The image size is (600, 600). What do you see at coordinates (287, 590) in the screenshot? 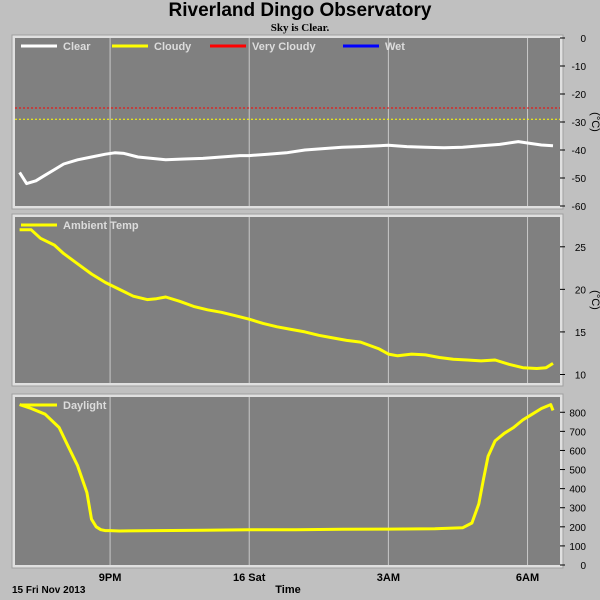
I see `x-axis-label: Time` at bounding box center [287, 590].